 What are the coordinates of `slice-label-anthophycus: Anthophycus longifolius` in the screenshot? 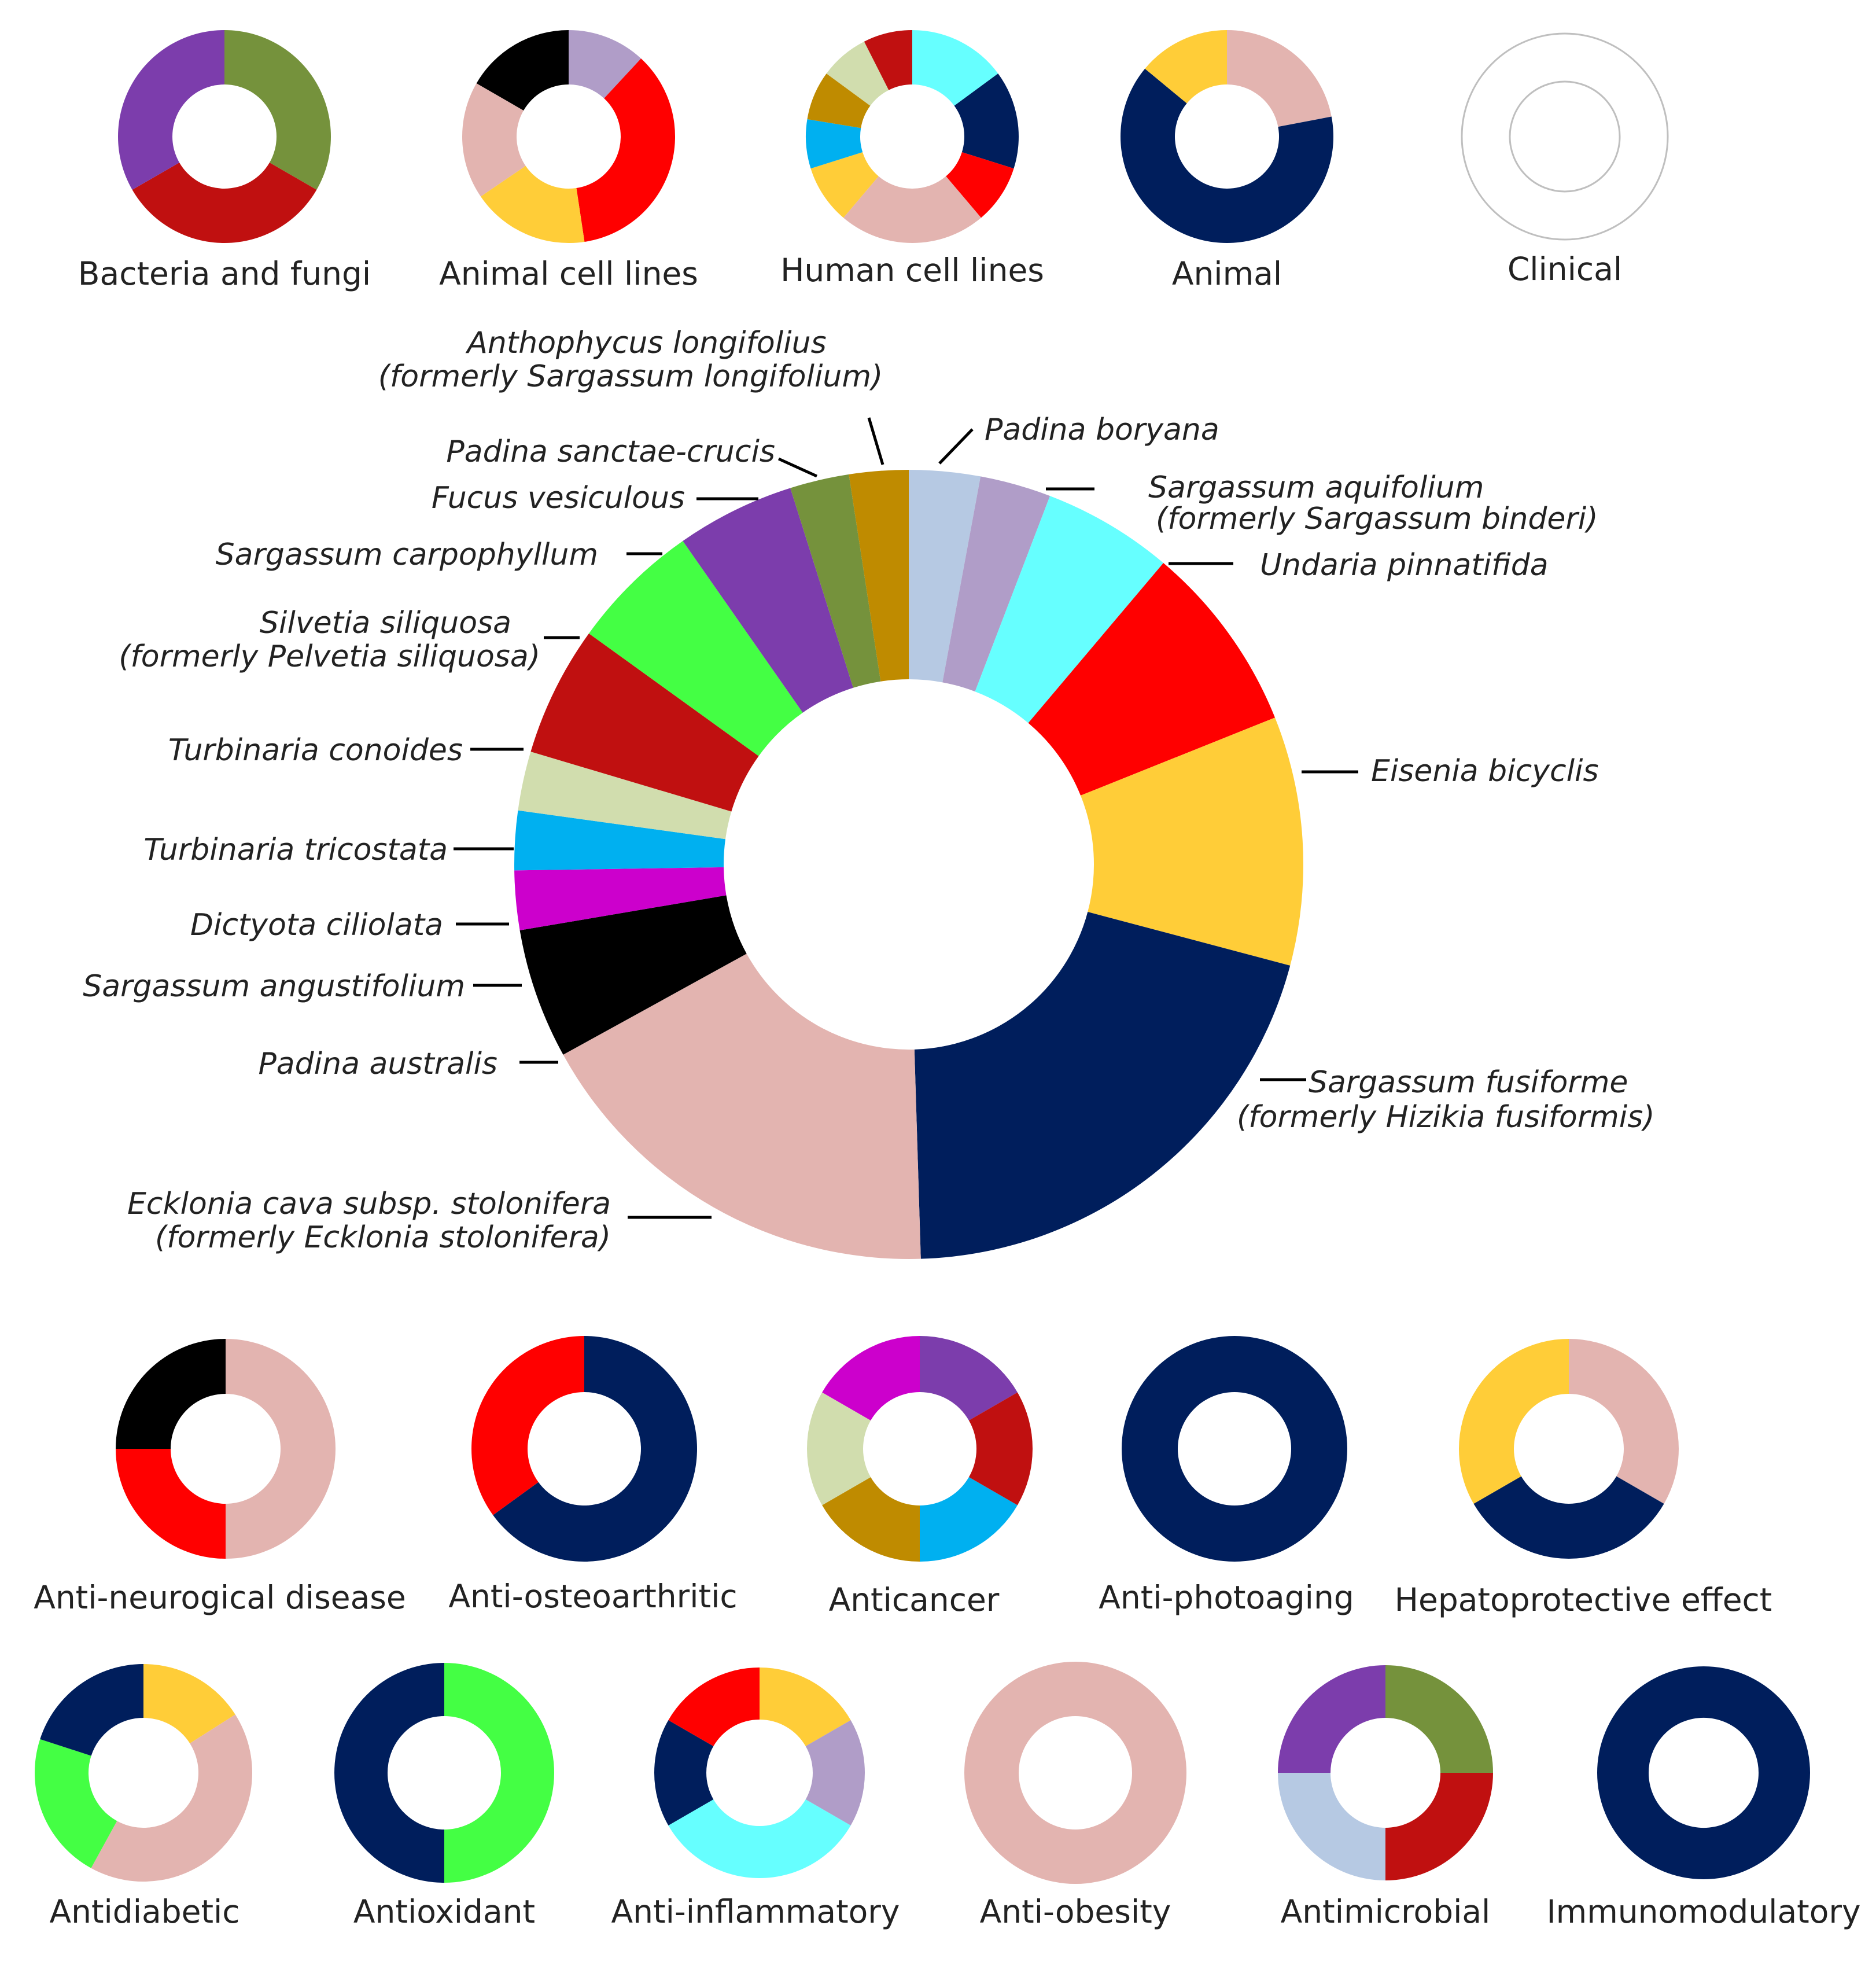 It's located at (645, 343).